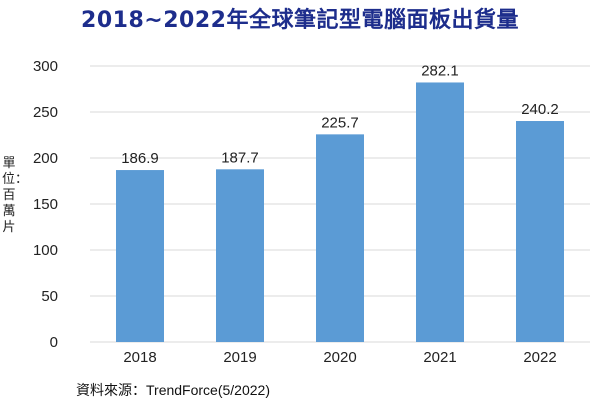 The height and width of the screenshot is (403, 600). What do you see at coordinates (54, 342) in the screenshot?
I see `y-tick-label: 0` at bounding box center [54, 342].